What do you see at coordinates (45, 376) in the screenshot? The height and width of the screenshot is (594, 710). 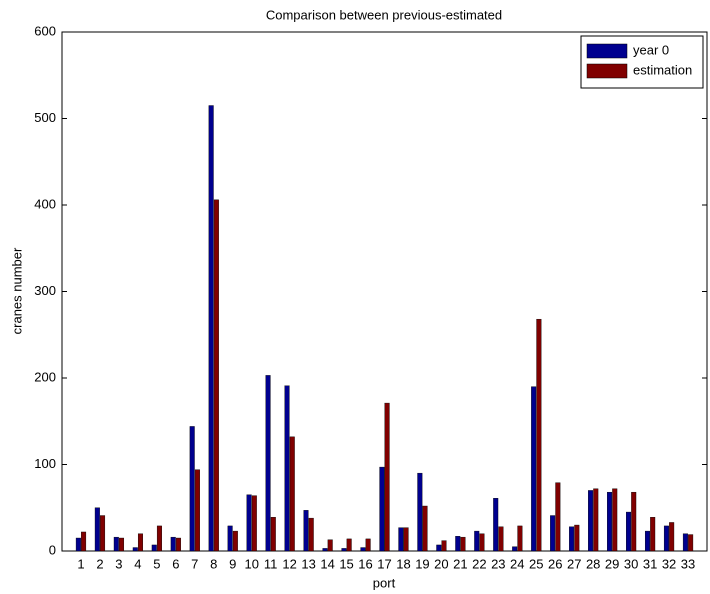 I see `y-tick-label: 200` at bounding box center [45, 376].